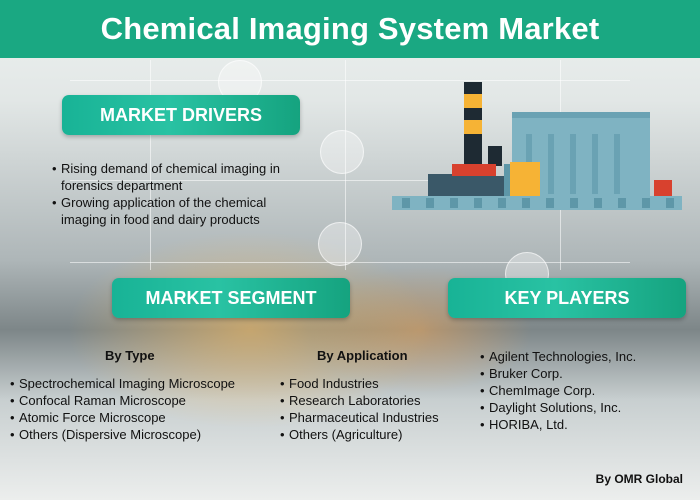 The image size is (700, 500). I want to click on key-players-label: KEY PLAYERS, so click(567, 297).